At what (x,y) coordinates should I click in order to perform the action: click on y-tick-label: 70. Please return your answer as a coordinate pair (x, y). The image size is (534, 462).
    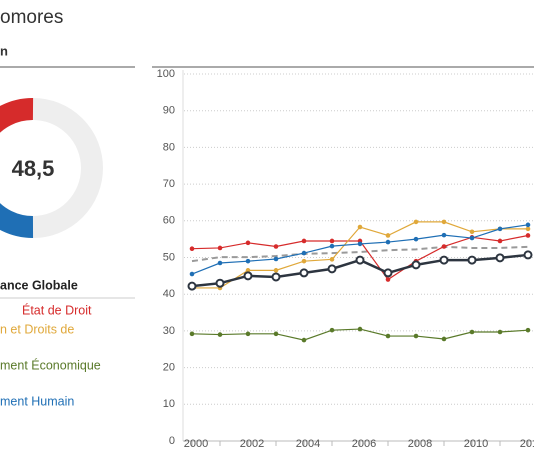
    Looking at the image, I should click on (169, 184).